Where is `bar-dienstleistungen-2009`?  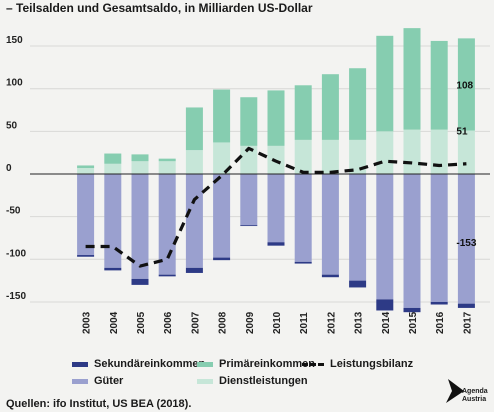 bar-dienstleistungen-2009 is located at coordinates (249, 159).